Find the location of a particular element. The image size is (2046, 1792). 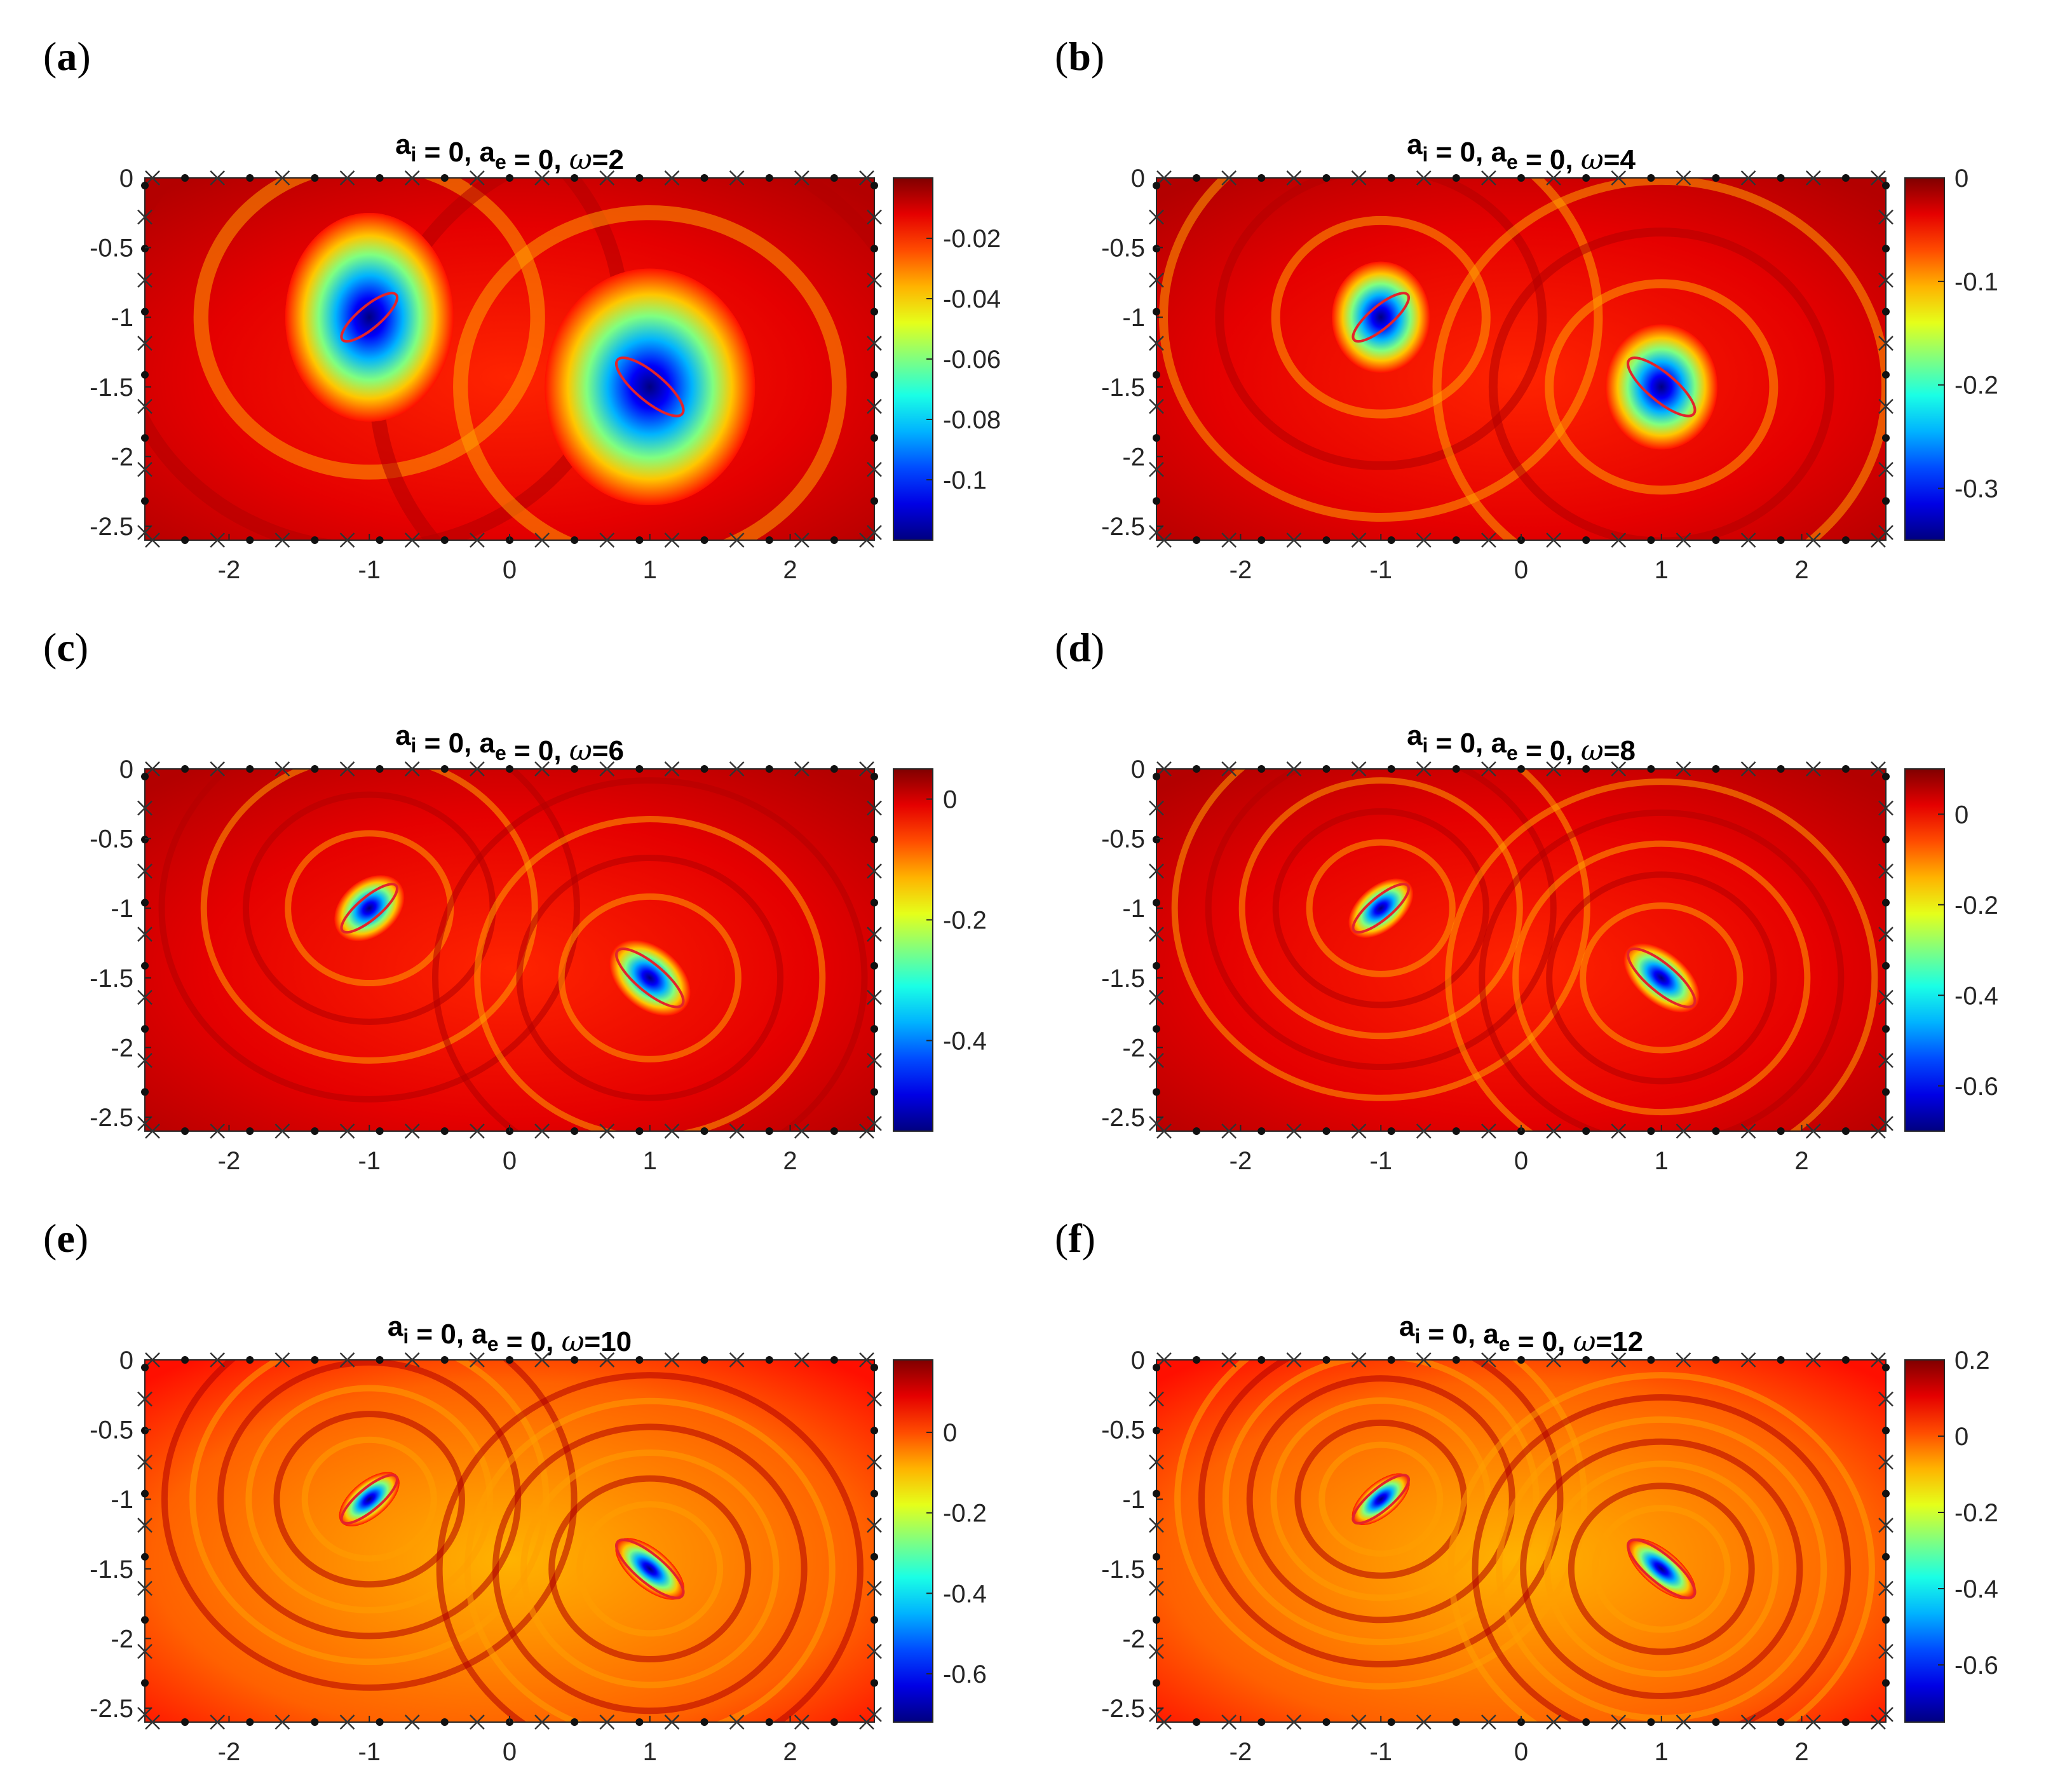

colorbar-tick-label: -0.02 is located at coordinates (972, 239).